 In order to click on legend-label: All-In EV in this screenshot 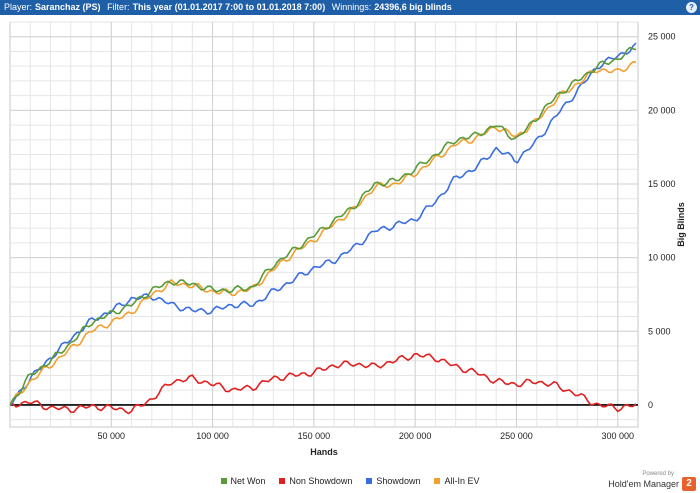, I will do `click(462, 481)`.